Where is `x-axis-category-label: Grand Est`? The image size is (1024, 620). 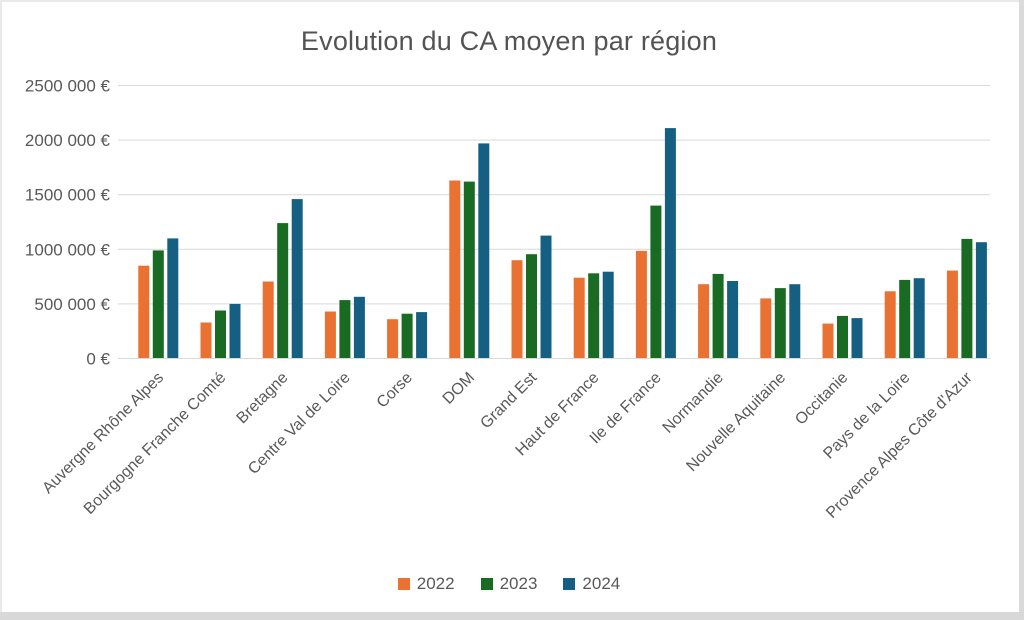
x-axis-category-label: Grand Est is located at coordinates (508, 400).